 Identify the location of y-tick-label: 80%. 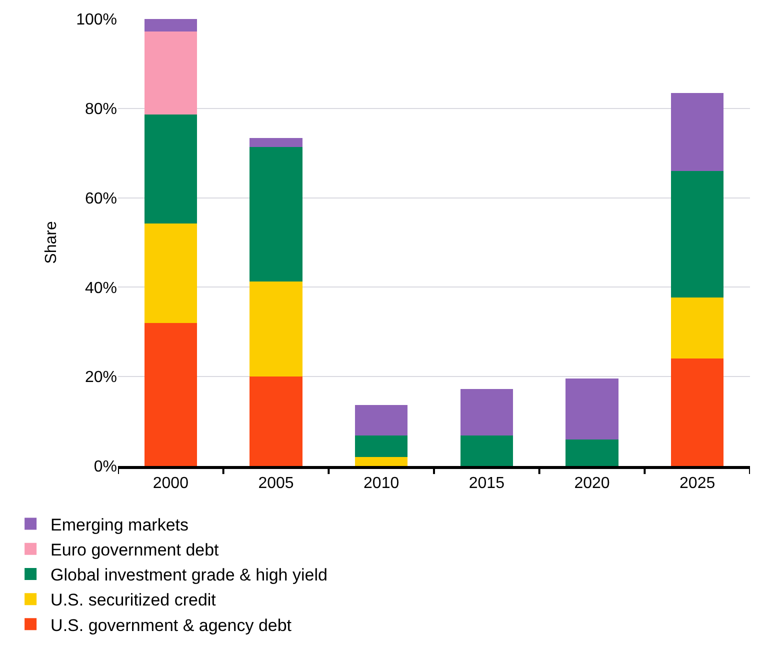
(100, 109).